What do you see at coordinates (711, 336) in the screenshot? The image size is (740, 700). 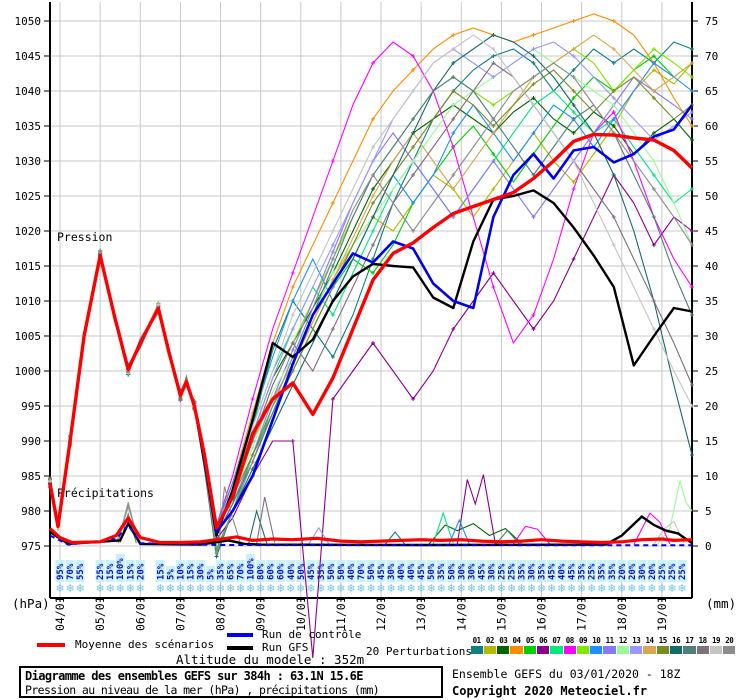 I see `y-right-tick-label: 30` at bounding box center [711, 336].